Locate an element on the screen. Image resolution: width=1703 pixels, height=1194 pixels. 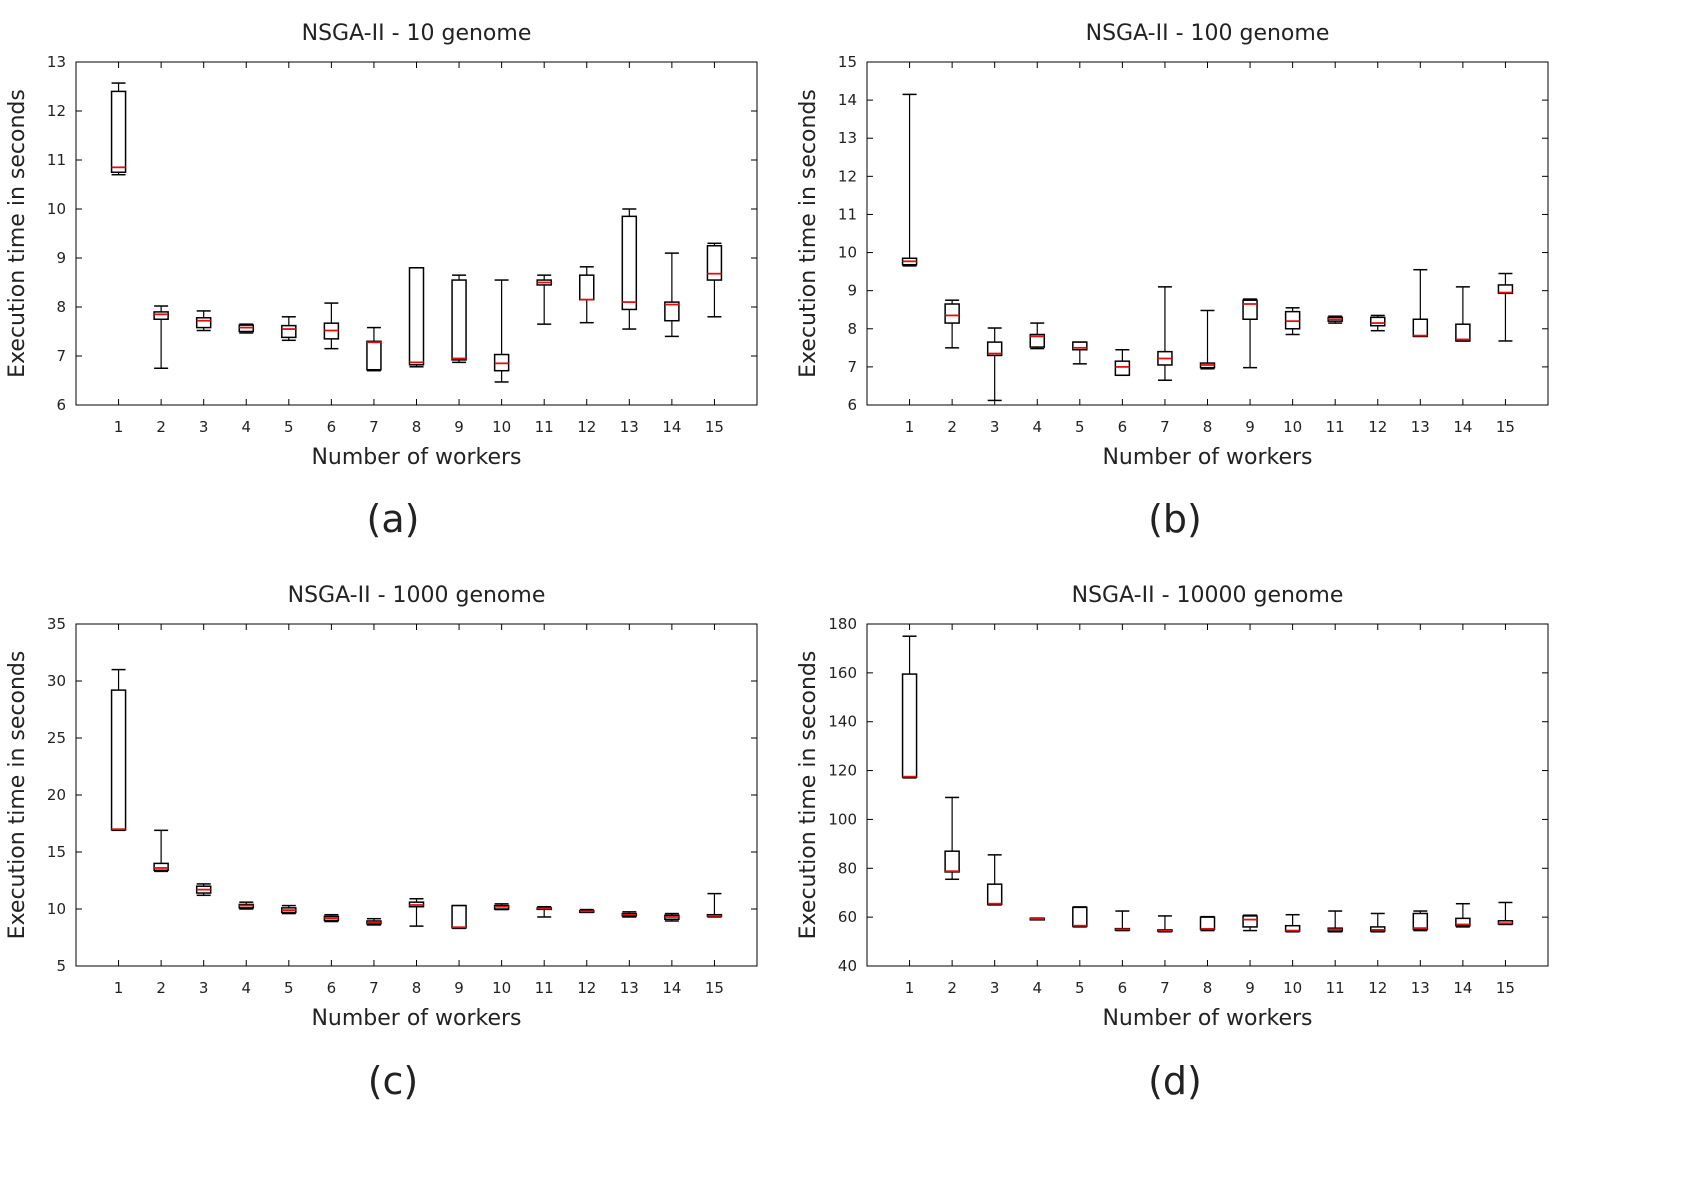
panel-label: (a) is located at coordinates (393, 519).